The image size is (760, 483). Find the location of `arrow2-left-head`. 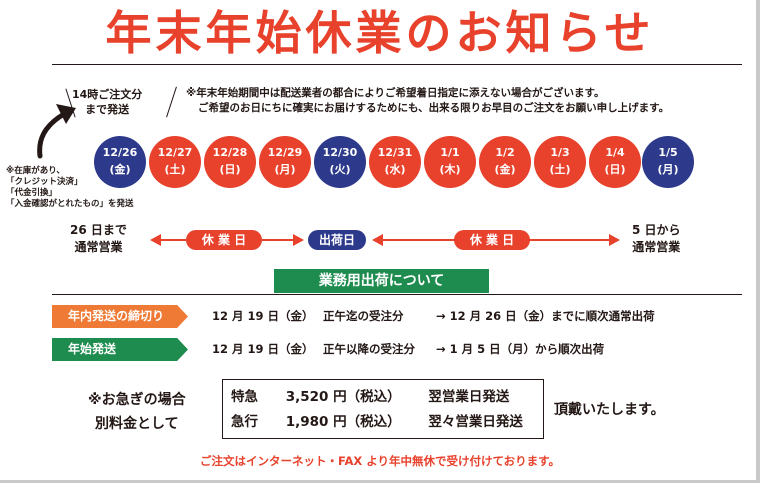

arrow2-left-head is located at coordinates (377, 240).